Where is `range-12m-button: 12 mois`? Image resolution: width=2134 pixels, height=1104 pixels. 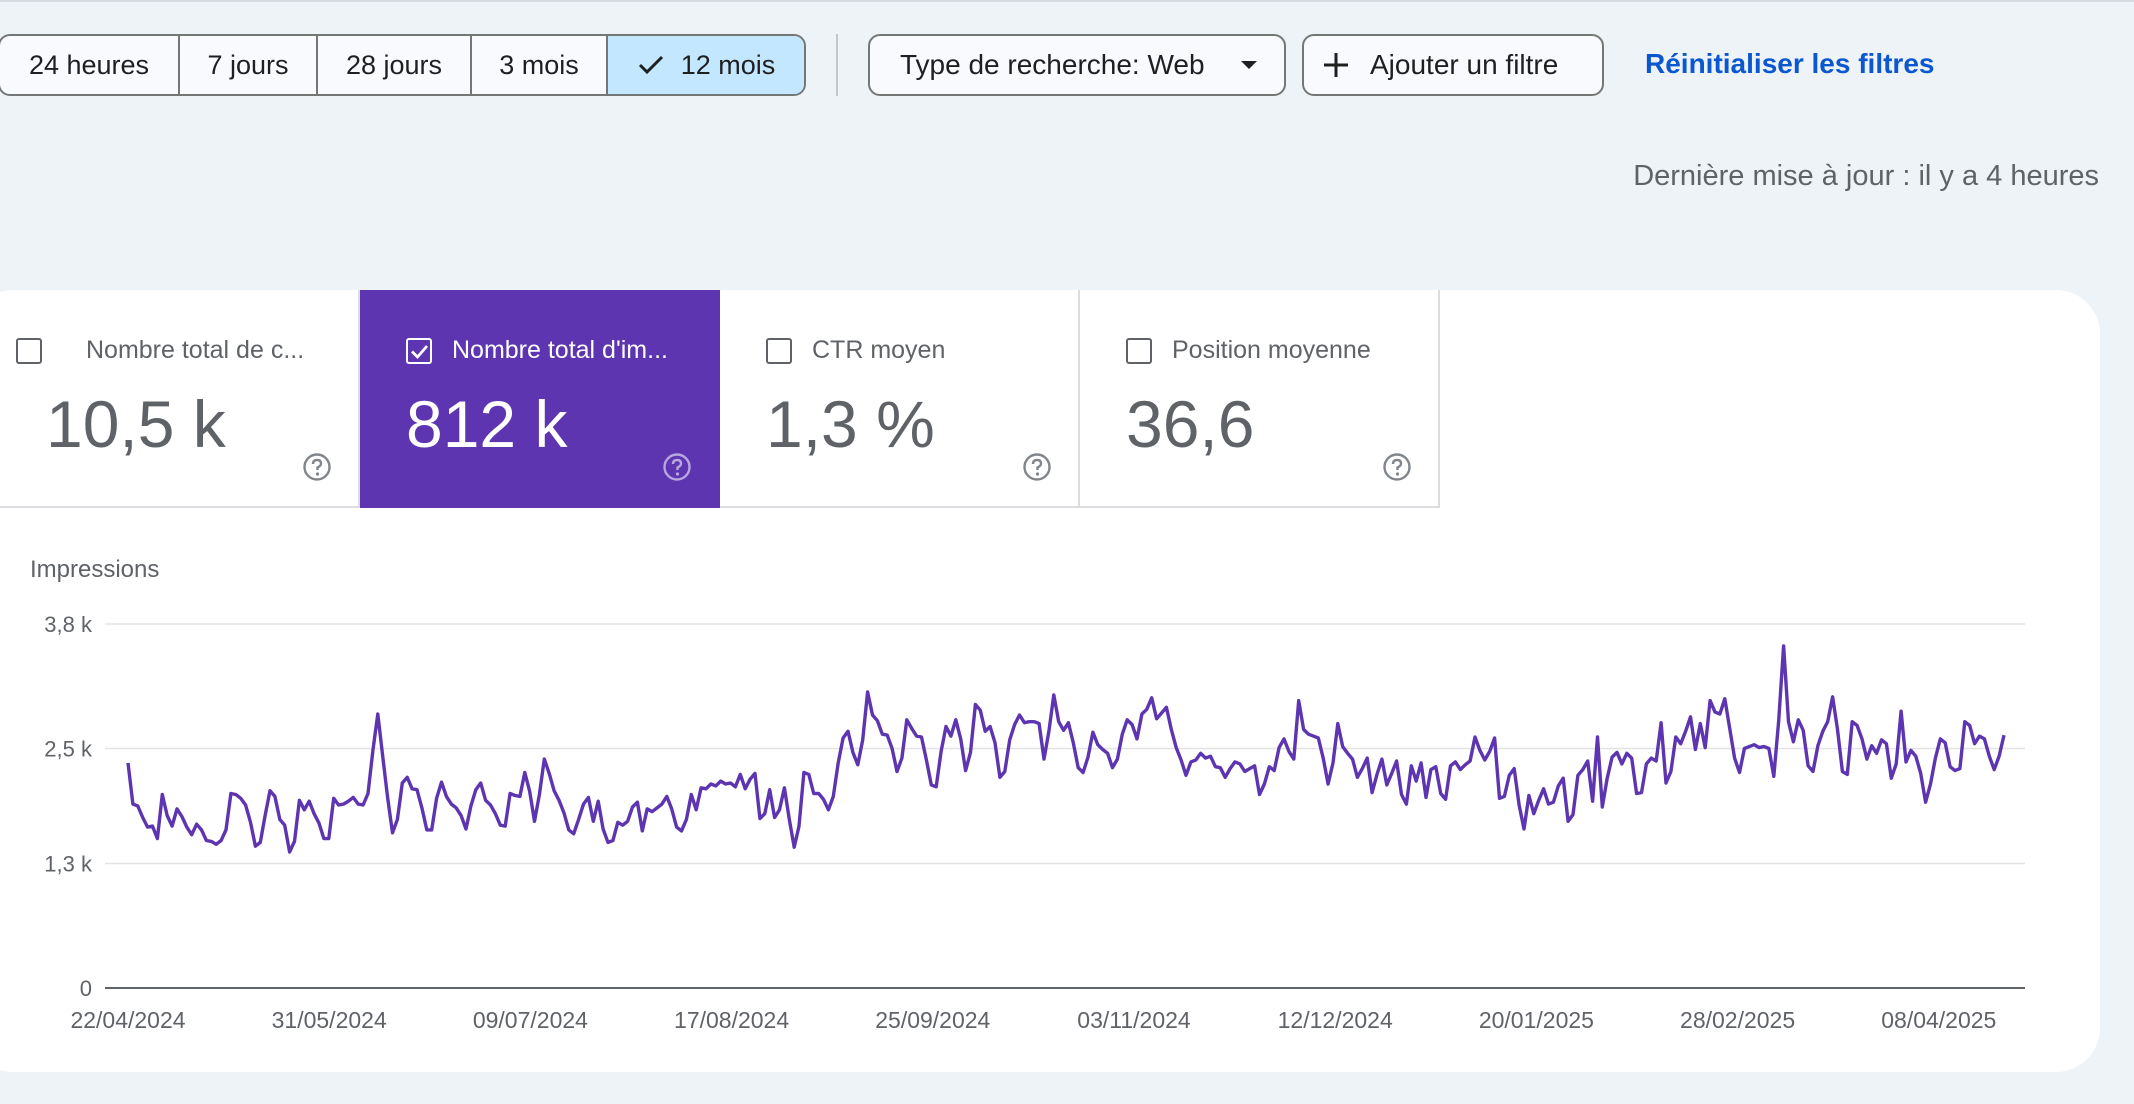
range-12m-button: 12 mois is located at coordinates (706, 65).